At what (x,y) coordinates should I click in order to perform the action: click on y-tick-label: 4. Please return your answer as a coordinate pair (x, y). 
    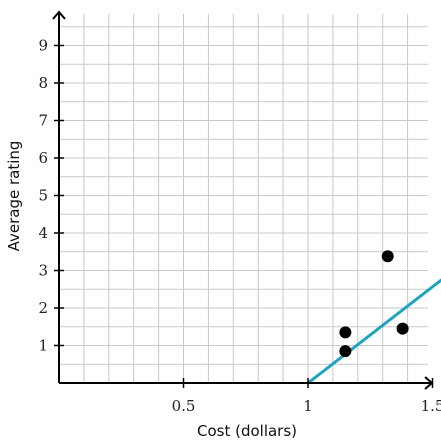
    Looking at the image, I should click on (43, 233).